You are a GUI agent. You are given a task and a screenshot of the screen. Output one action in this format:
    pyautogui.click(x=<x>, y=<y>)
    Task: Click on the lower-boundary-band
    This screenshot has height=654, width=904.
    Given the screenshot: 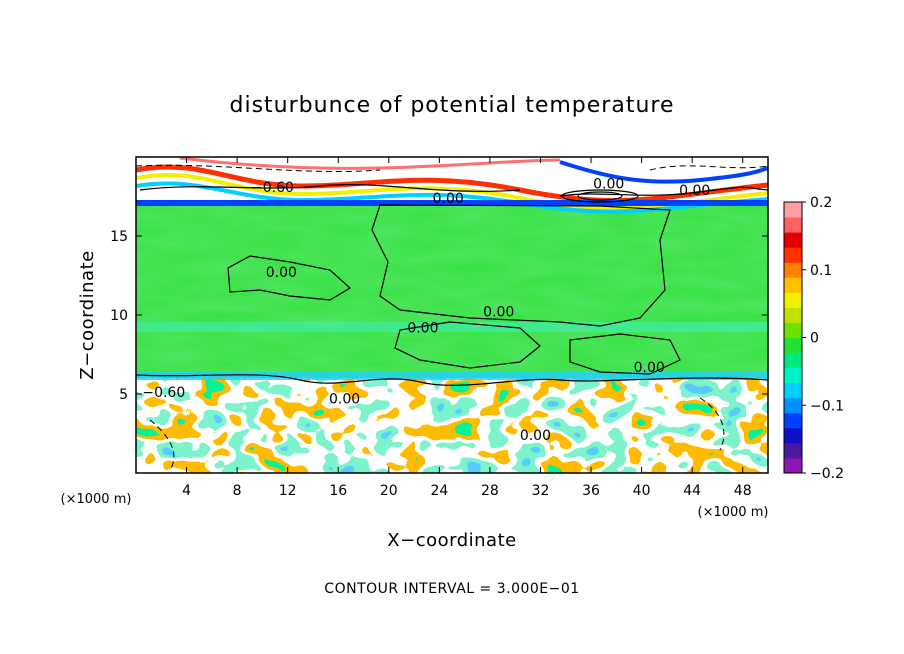 What is the action you would take?
    pyautogui.click(x=452, y=376)
    